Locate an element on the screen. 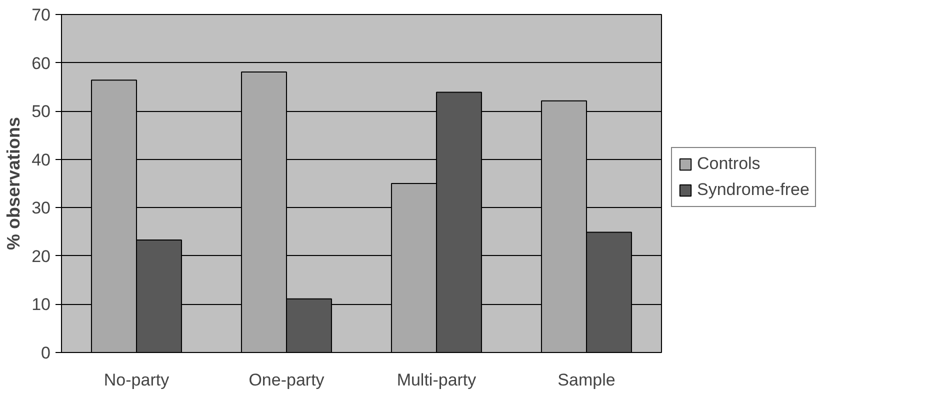 The width and height of the screenshot is (934, 418). legend-label: Controls is located at coordinates (728, 164).